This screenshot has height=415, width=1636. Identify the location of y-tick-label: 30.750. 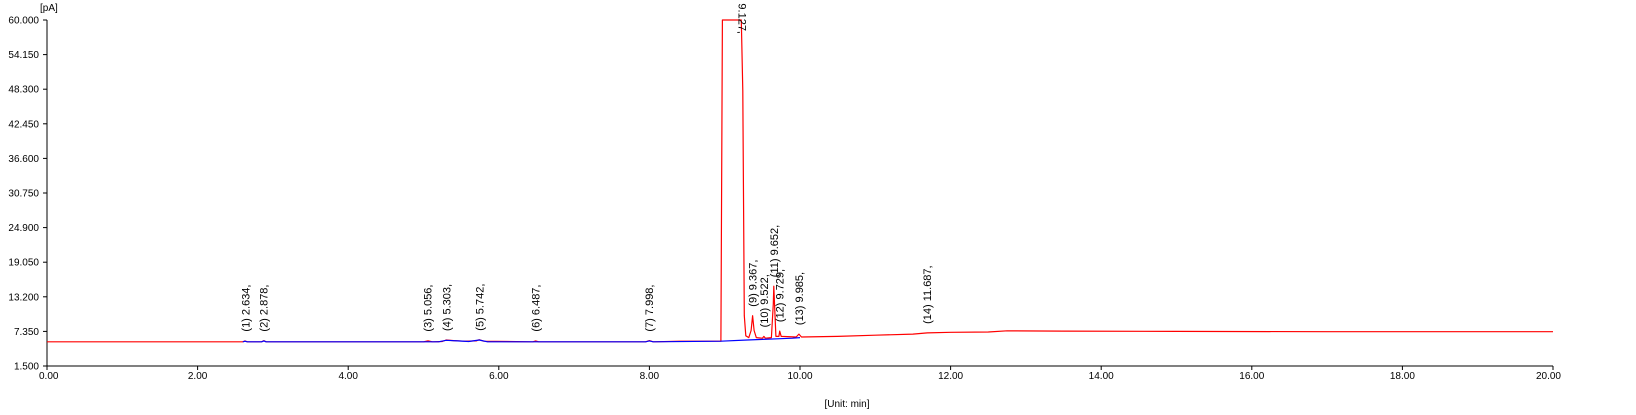
(23, 194).